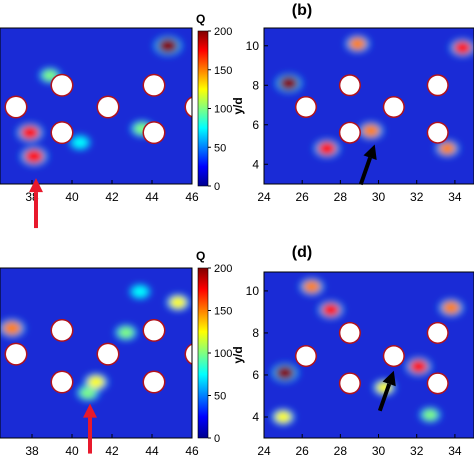  Describe the element at coordinates (455, 451) in the screenshot. I see `x-tick-label: 34` at that location.